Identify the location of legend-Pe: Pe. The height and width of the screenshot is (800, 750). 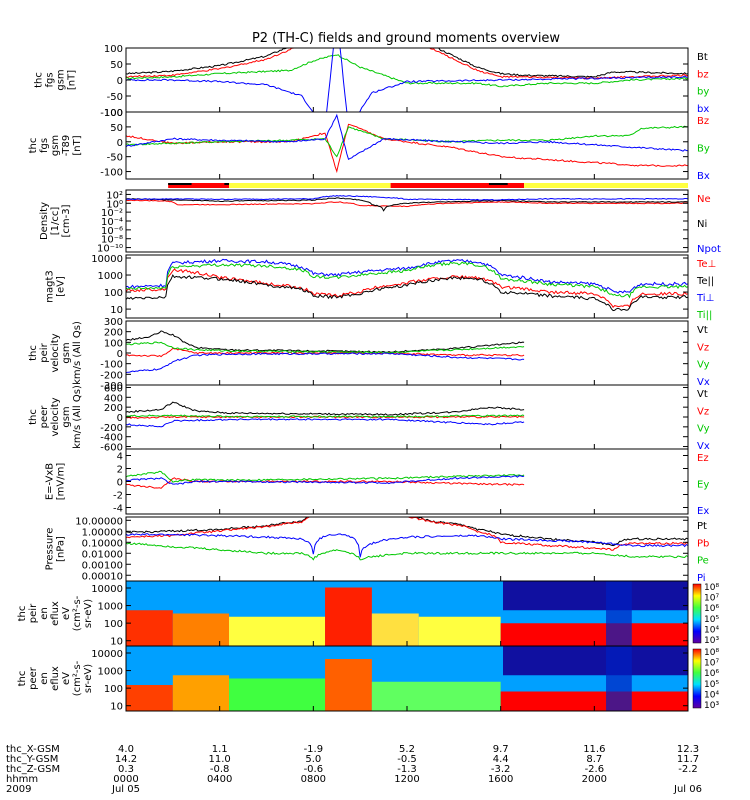
(703, 561).